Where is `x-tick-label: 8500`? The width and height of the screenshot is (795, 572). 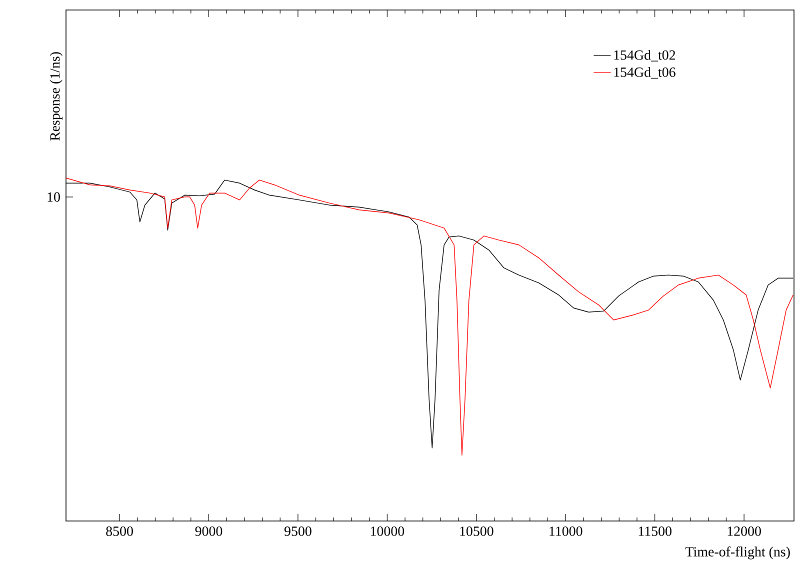 x-tick-label: 8500 is located at coordinates (119, 531).